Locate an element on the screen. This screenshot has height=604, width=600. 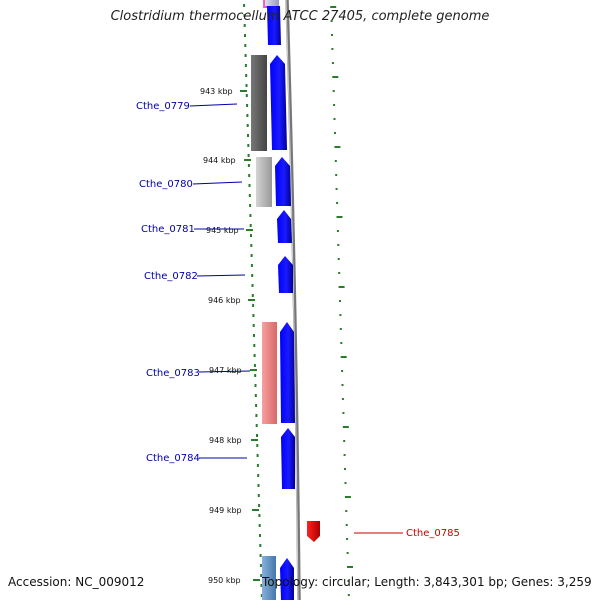
accession-info: Accession: NC_009012 is located at coordinates (76, 582).